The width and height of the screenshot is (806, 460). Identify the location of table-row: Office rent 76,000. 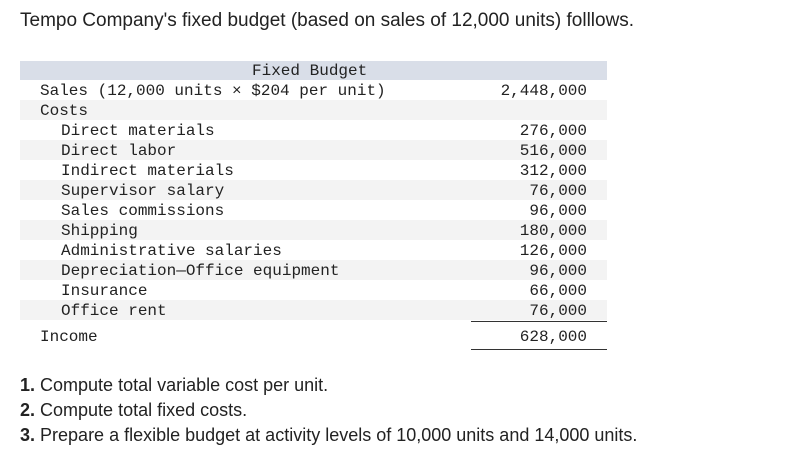
(313, 310).